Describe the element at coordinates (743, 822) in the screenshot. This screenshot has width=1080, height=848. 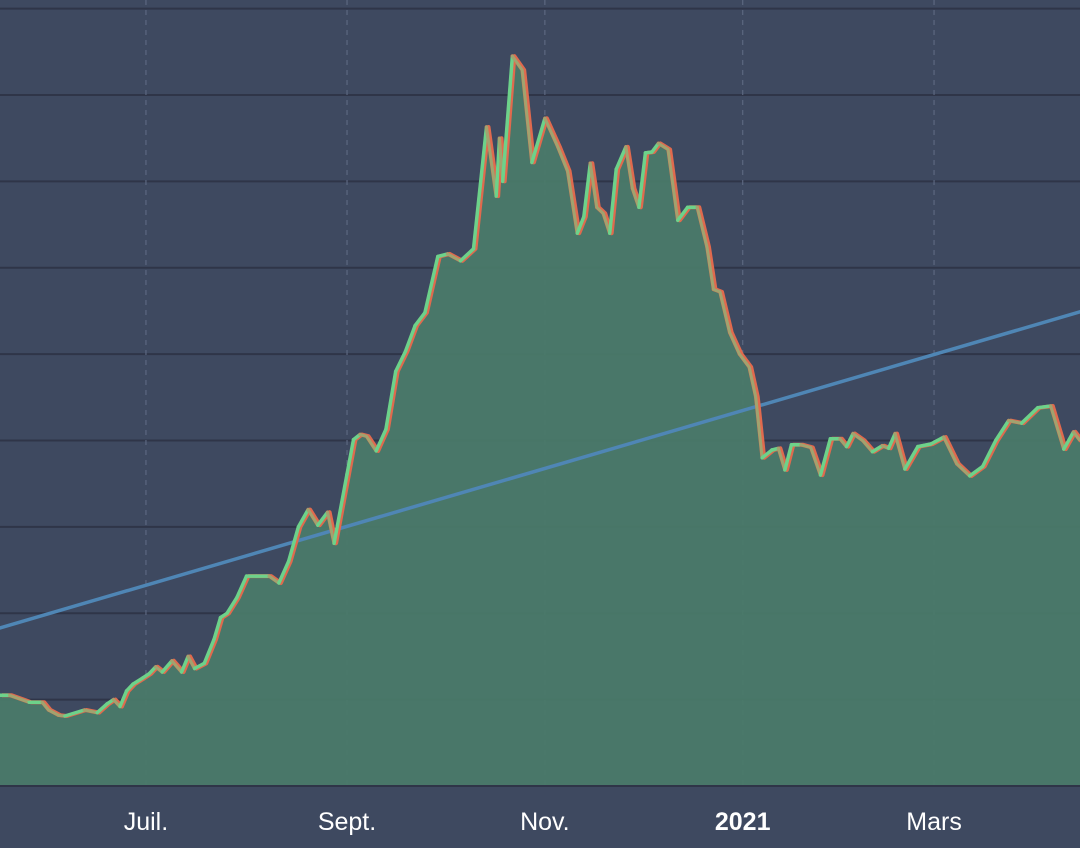
I see `x-tick-label-2021: 2021` at that location.